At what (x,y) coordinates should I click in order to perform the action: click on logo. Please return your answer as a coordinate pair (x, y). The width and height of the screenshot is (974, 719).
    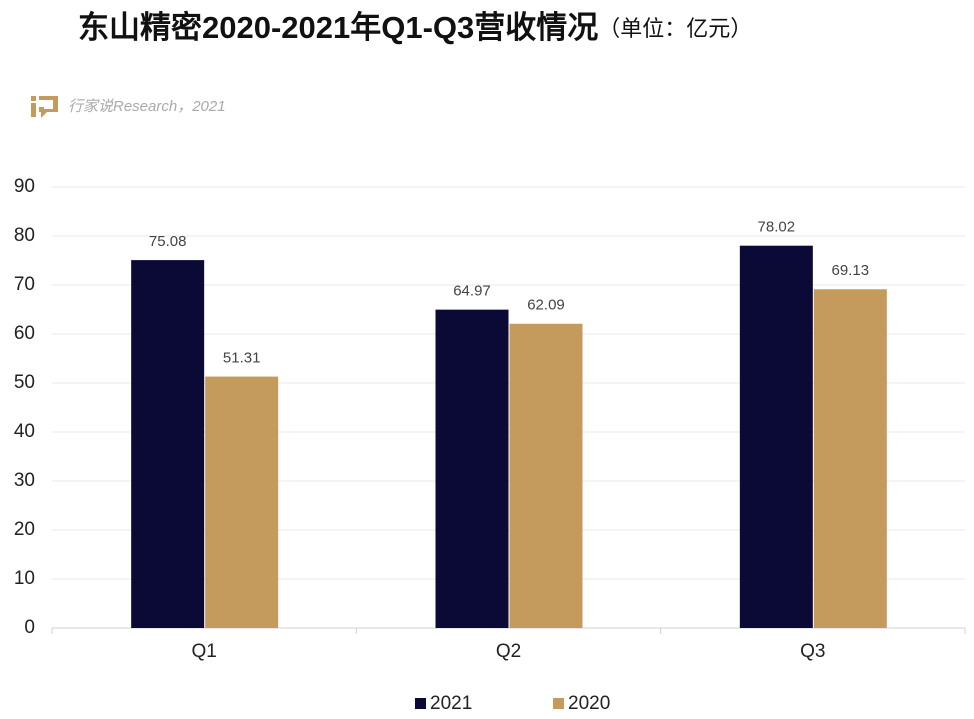
    Looking at the image, I should click on (44, 107).